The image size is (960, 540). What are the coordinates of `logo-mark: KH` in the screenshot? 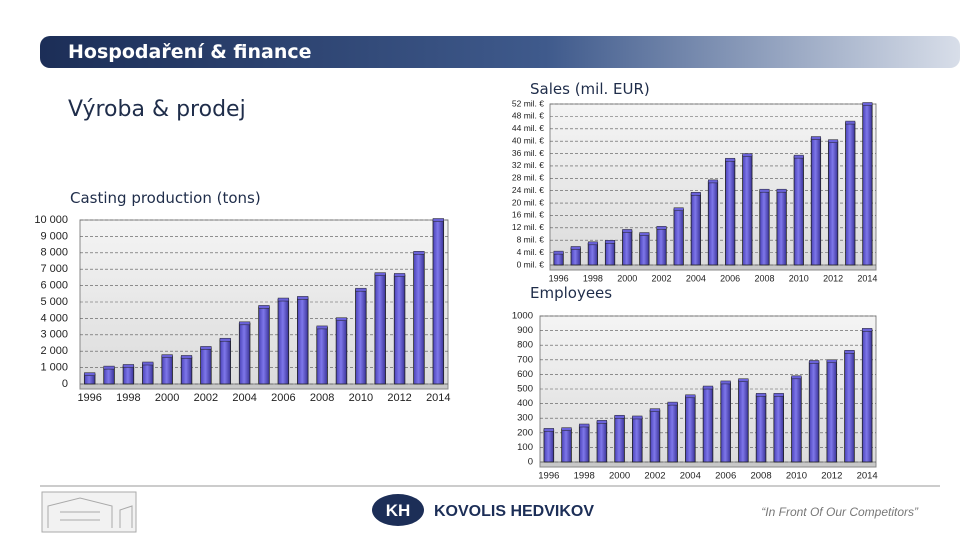 It's located at (398, 510).